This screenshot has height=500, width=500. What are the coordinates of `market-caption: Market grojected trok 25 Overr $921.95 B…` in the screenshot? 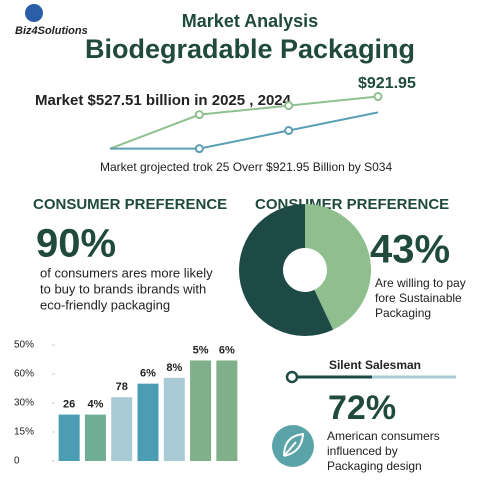 It's located at (246, 167).